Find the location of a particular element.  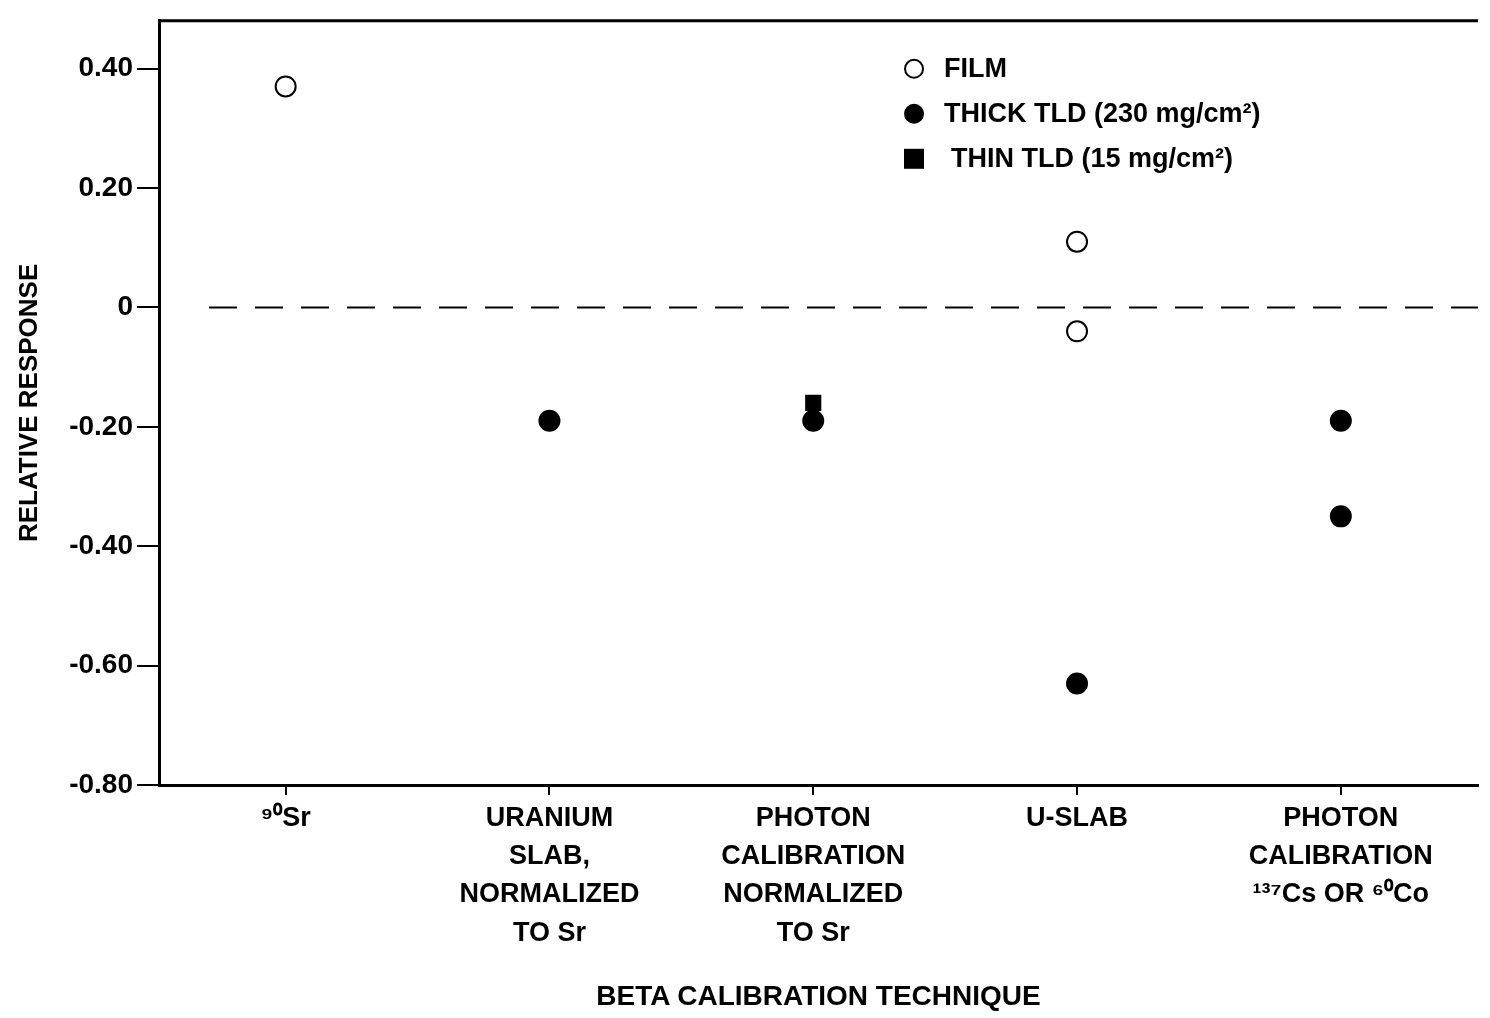

y-tick-label: -0.80 is located at coordinates (101, 783).